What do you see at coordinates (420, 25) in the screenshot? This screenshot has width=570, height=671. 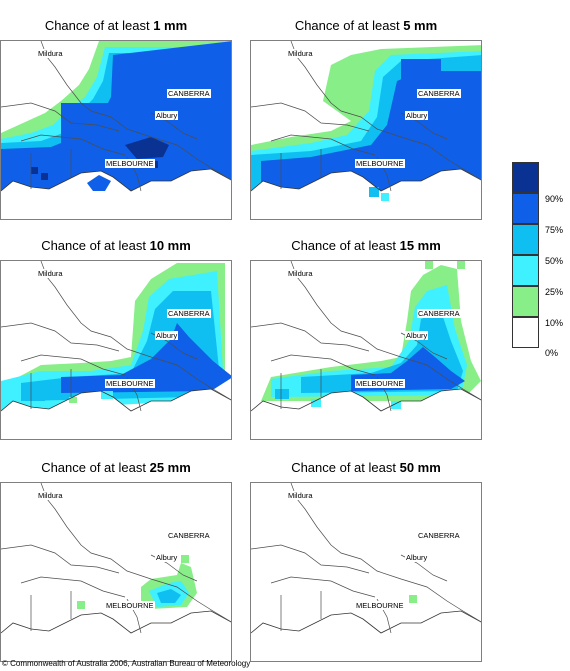 I see `threshold-value: 5 mm` at bounding box center [420, 25].